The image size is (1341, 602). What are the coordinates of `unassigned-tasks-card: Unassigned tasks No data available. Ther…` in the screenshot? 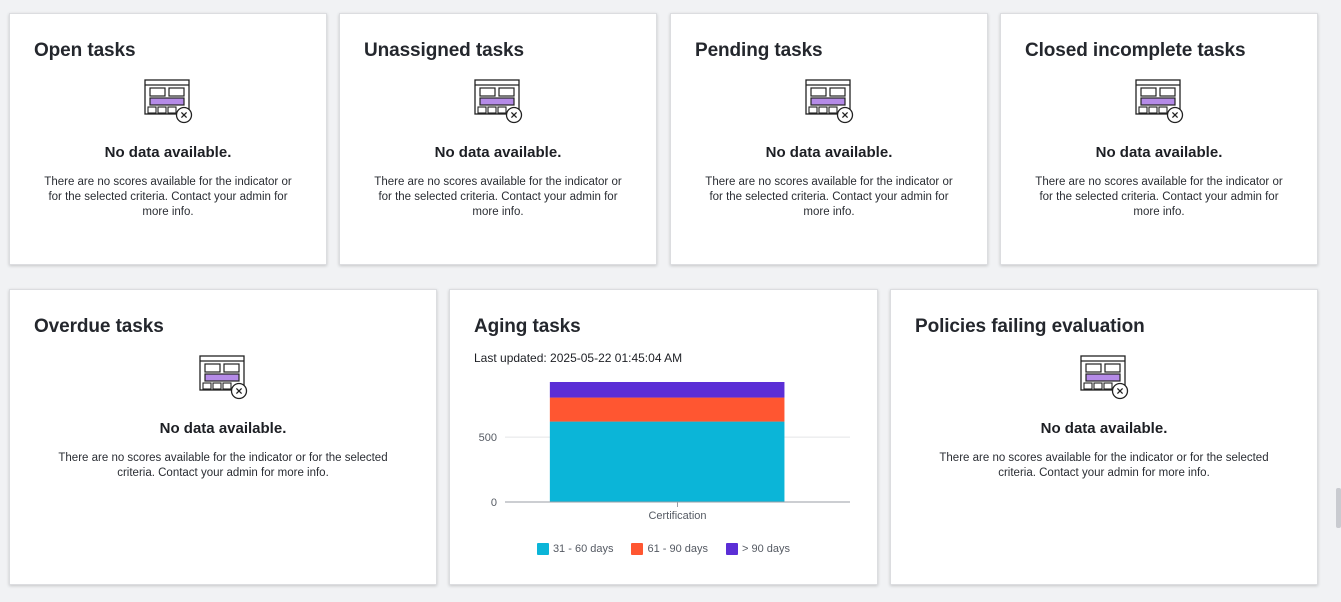 It's located at (498, 139).